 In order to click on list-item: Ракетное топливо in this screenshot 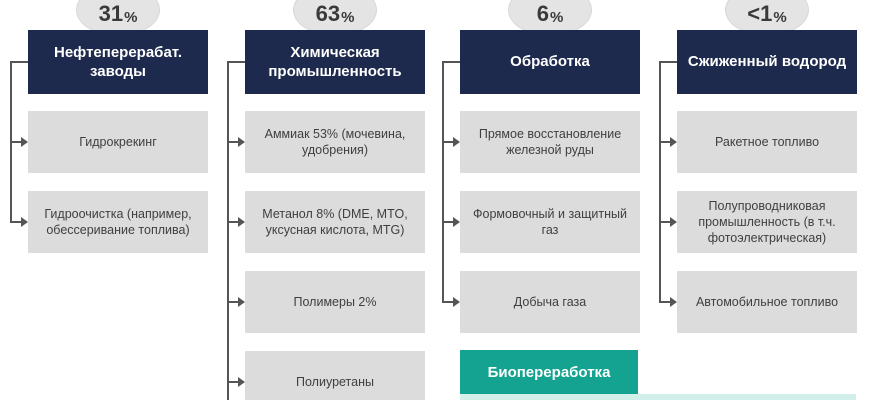, I will do `click(767, 142)`.